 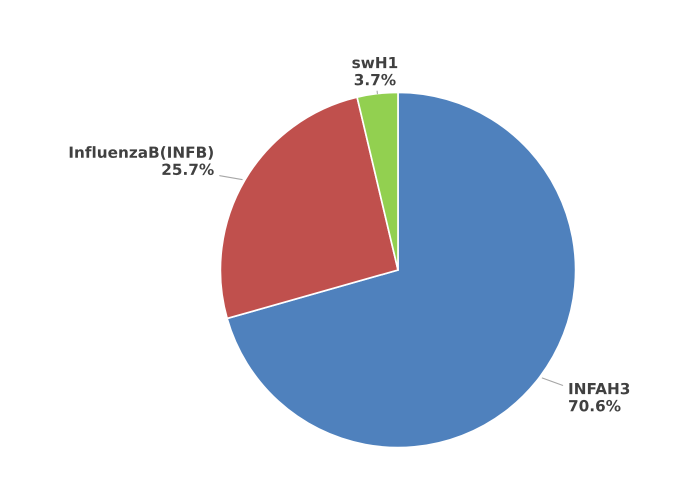 What do you see at coordinates (141, 153) in the screenshot?
I see `slice-label: InfluenzaB(INFB)` at bounding box center [141, 153].